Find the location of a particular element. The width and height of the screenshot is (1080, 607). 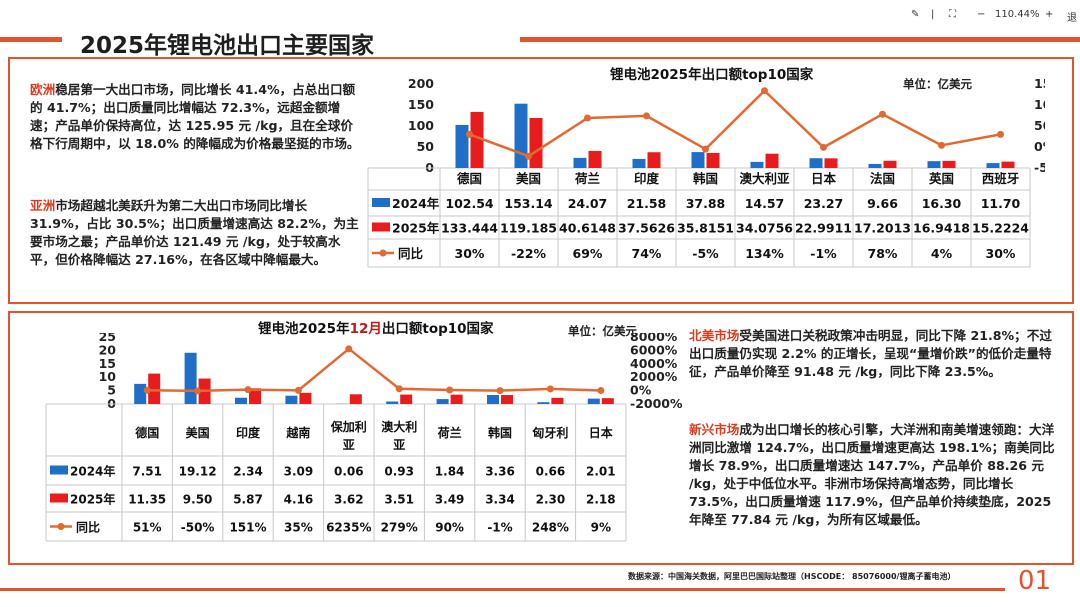

yoy-line is located at coordinates (374, 370).